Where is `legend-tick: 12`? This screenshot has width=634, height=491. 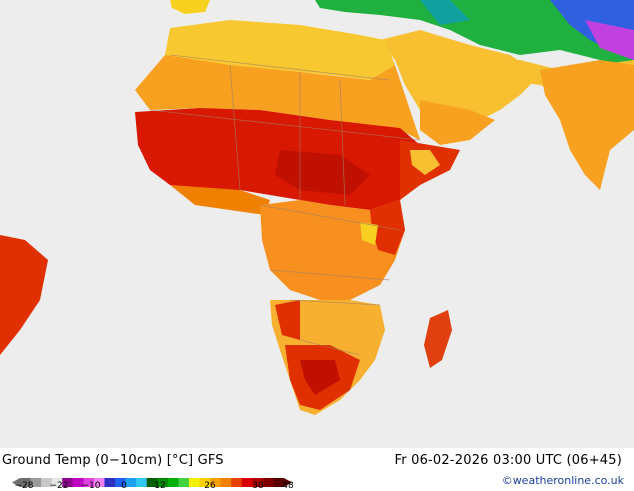 legend-tick: 12 is located at coordinates (160, 486).